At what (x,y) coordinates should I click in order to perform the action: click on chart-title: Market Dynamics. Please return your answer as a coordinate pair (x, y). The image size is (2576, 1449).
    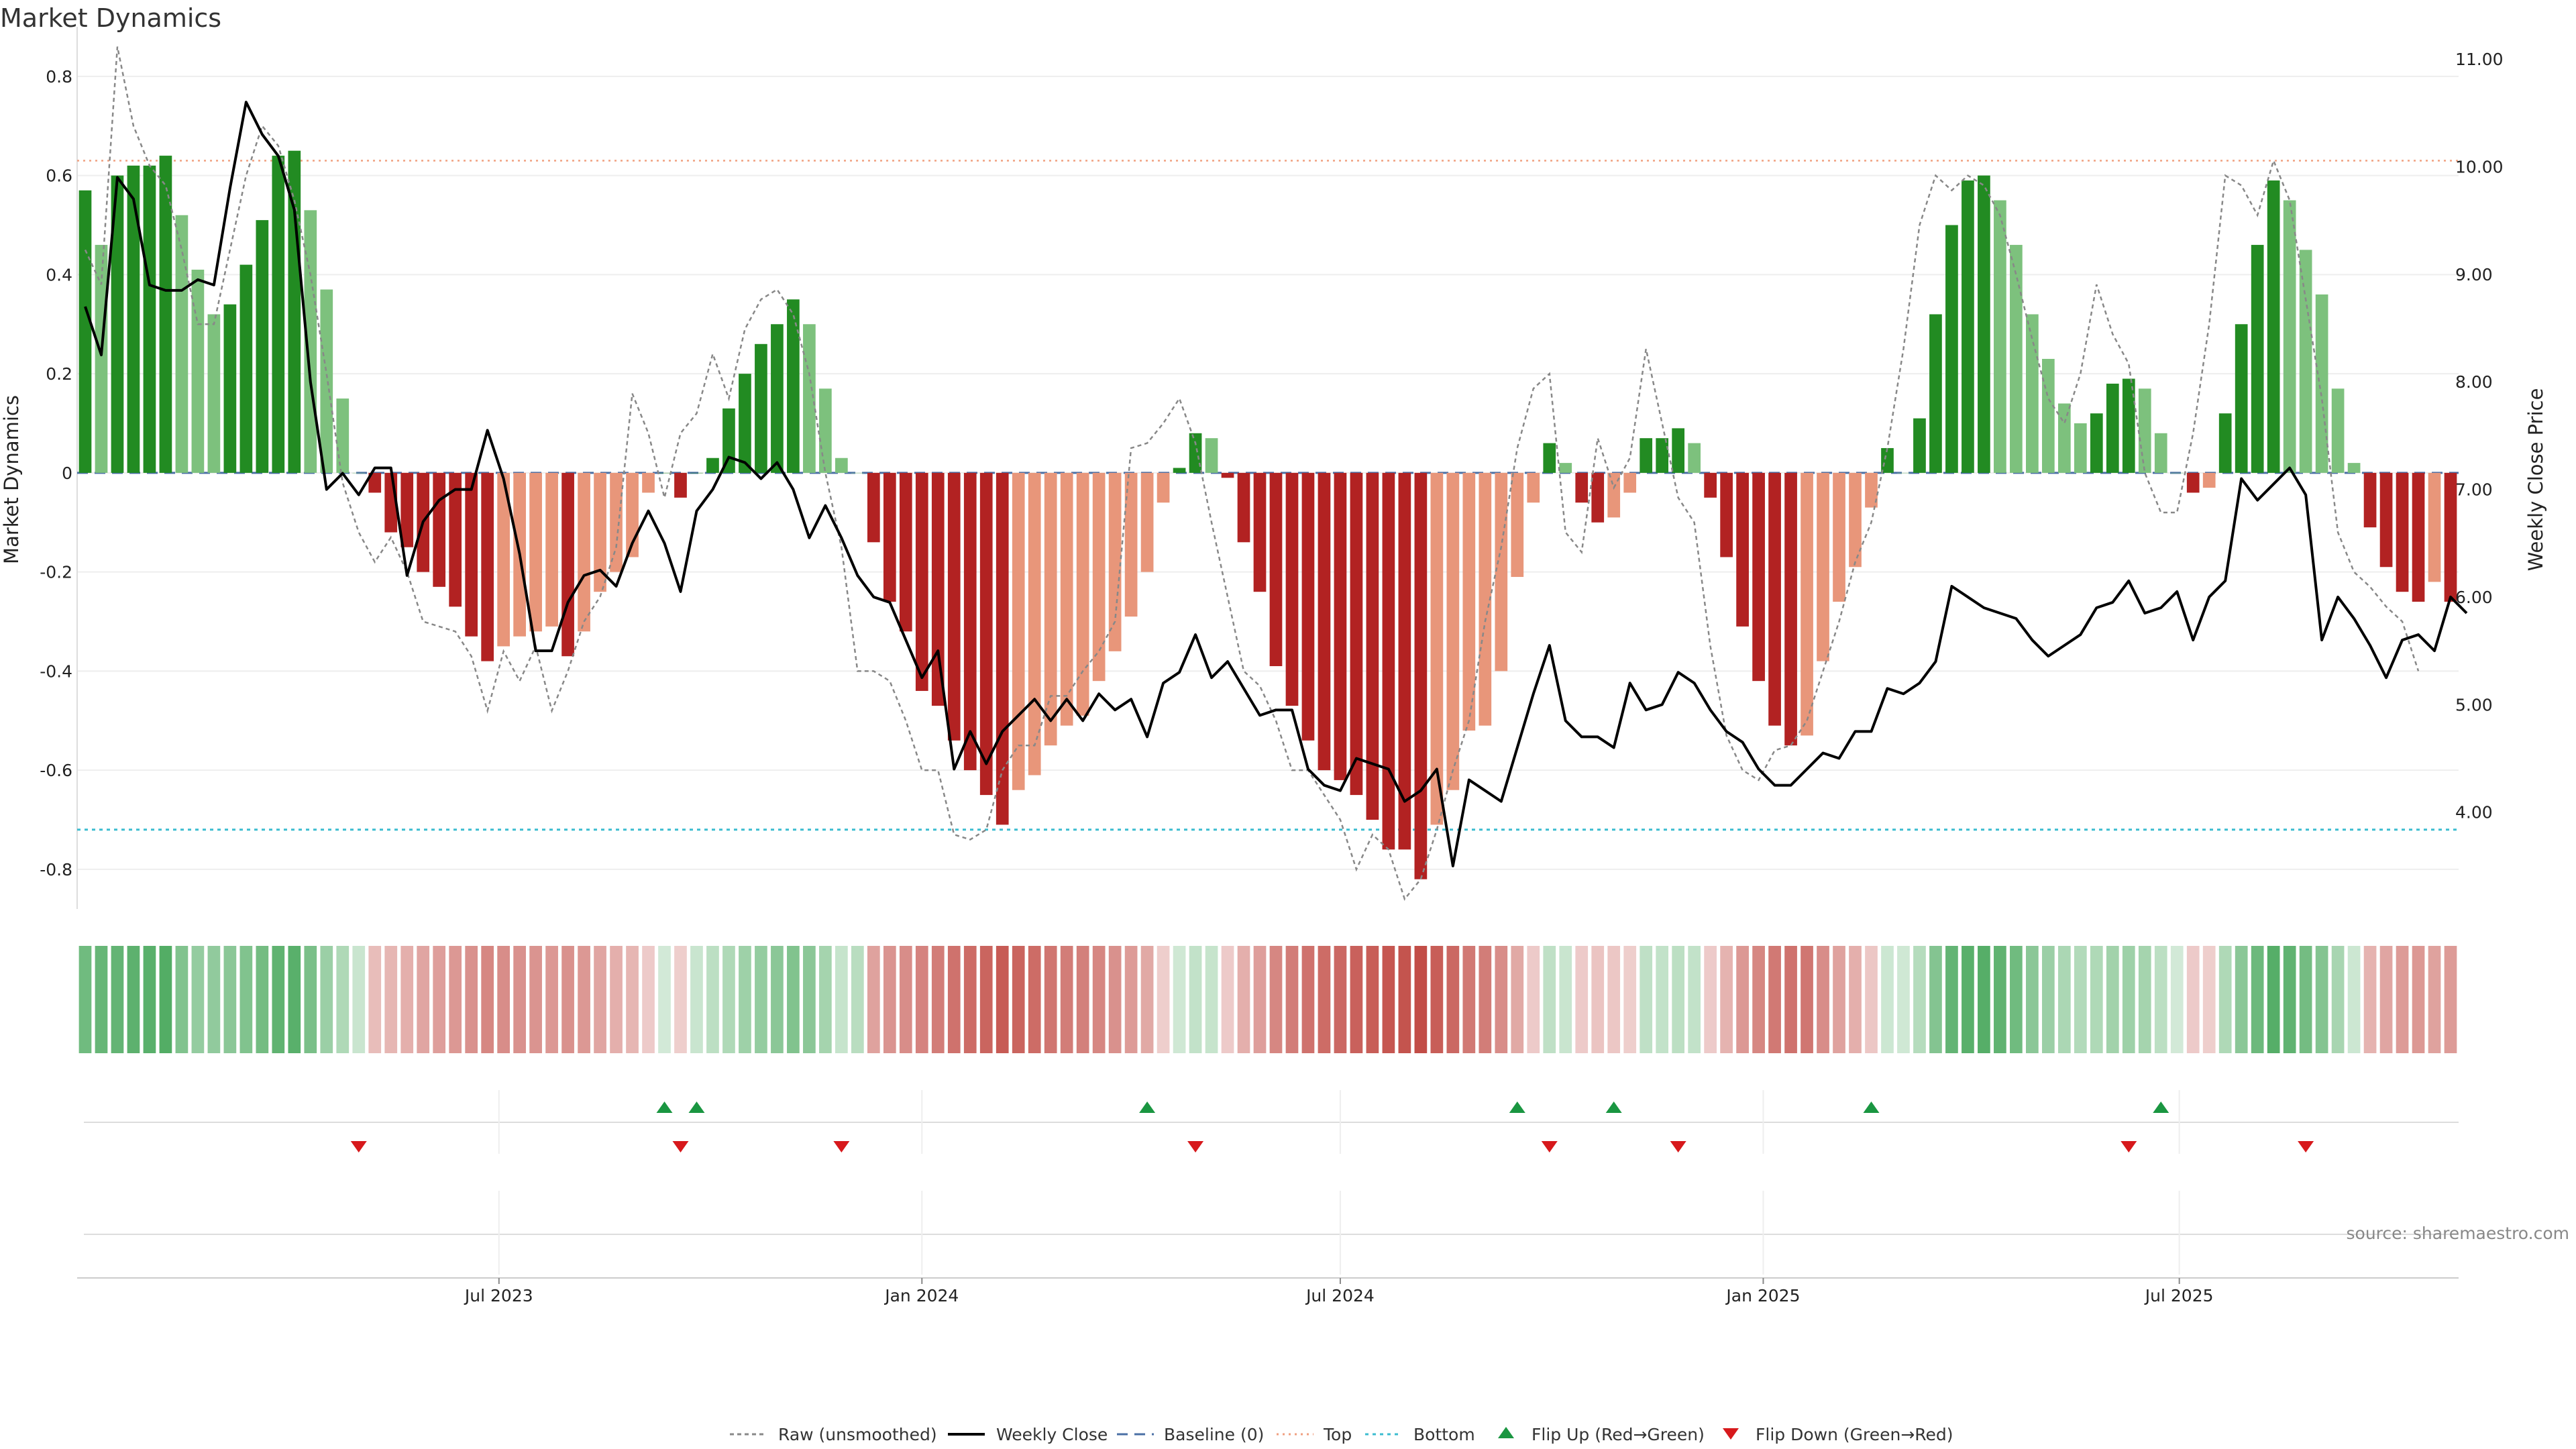
    Looking at the image, I should click on (110, 18).